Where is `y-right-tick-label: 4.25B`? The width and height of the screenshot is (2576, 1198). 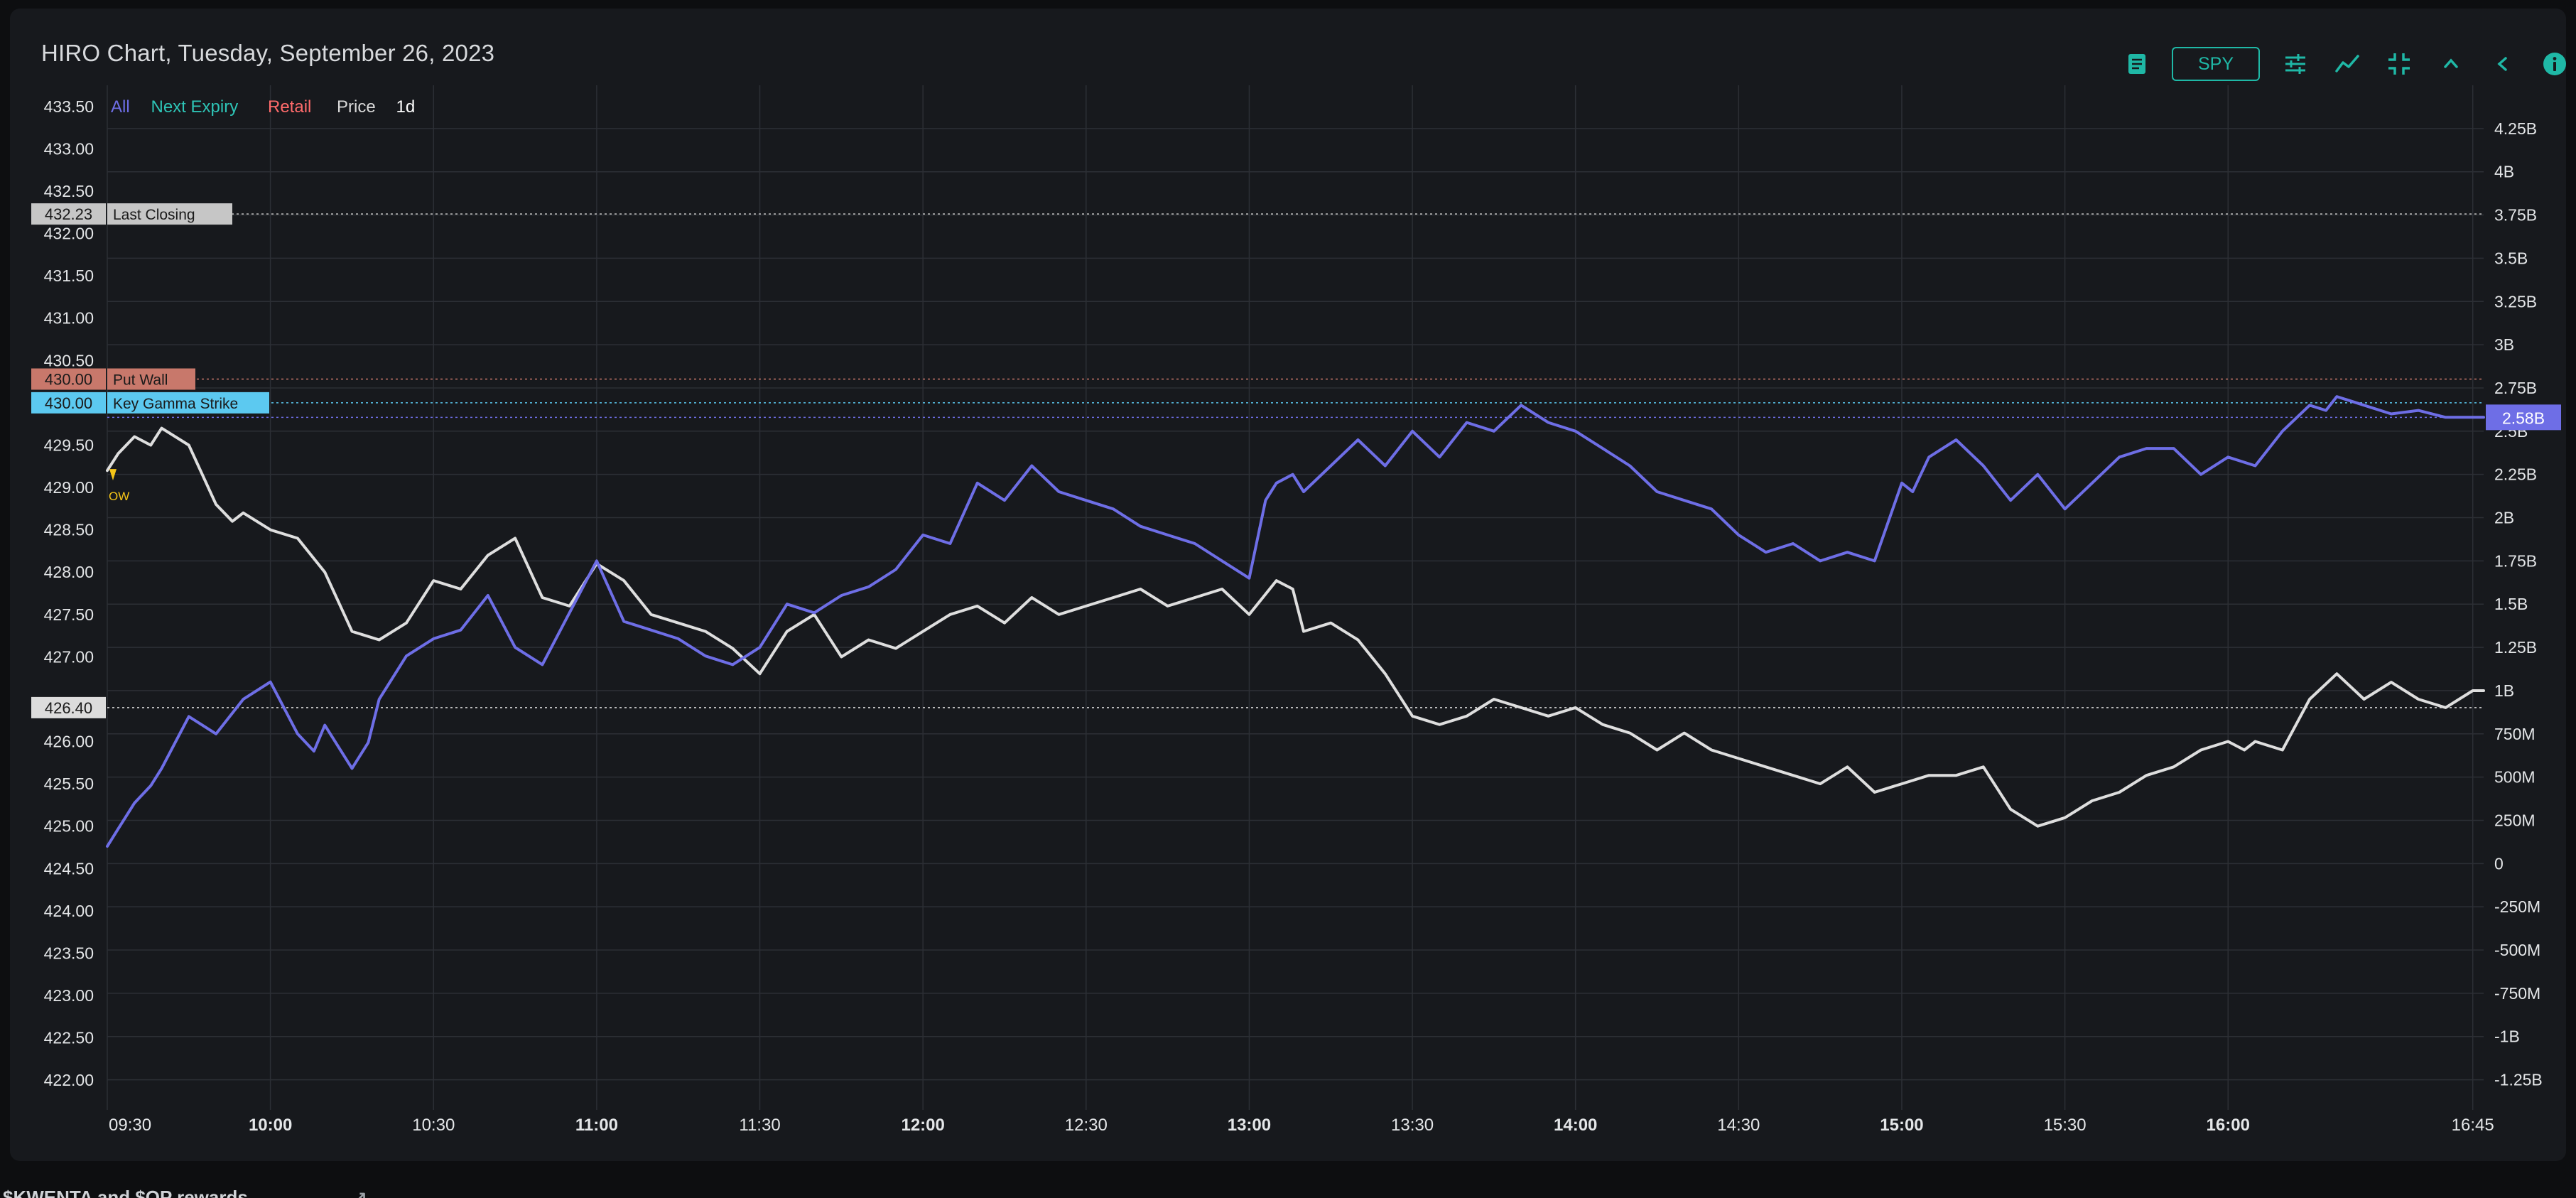 y-right-tick-label: 4.25B is located at coordinates (2515, 128).